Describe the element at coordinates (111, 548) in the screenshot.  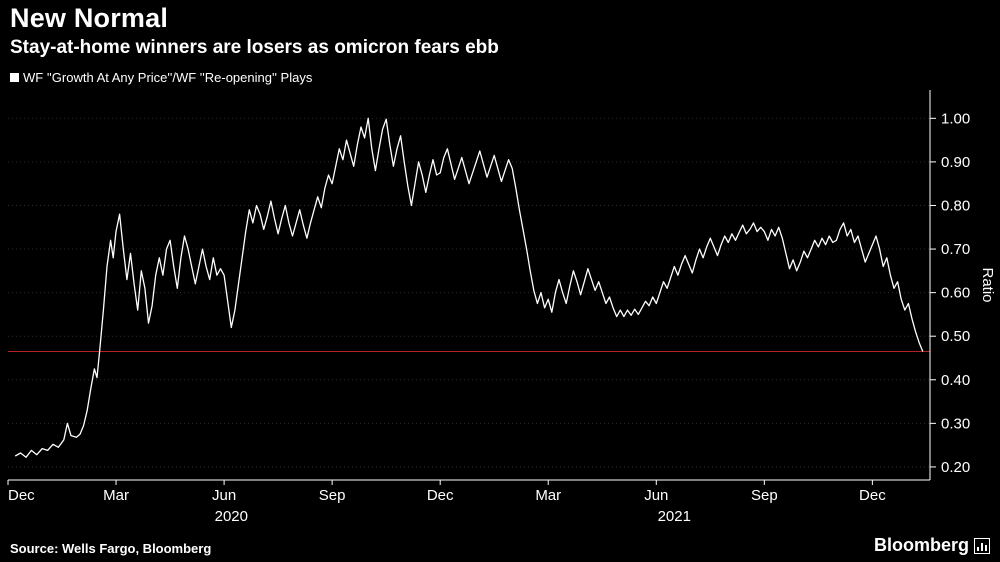
I see `source-credit: Source: Wells Fargo, Bloomberg` at that location.